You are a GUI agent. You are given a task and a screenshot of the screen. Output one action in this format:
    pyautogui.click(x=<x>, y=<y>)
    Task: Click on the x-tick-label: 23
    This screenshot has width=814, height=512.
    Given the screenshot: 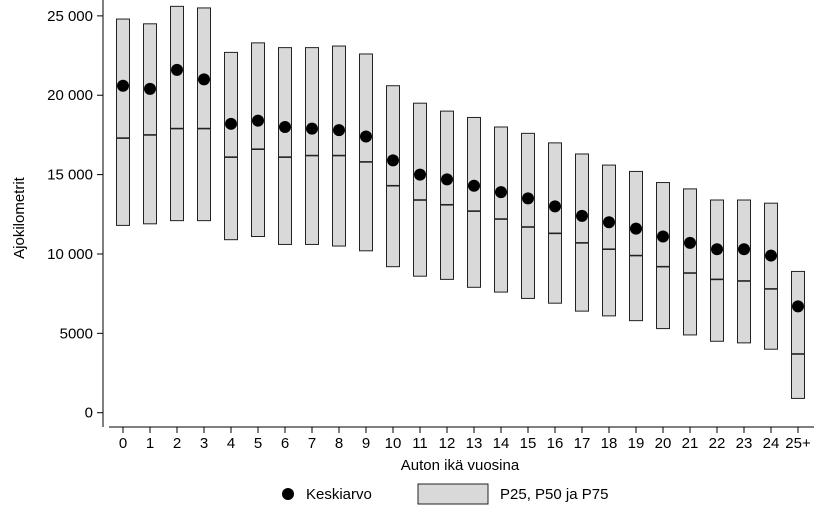 What is the action you would take?
    pyautogui.click(x=744, y=443)
    